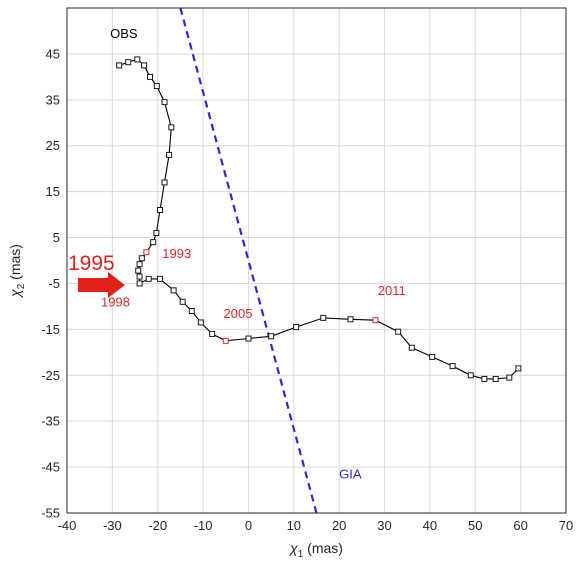  I want to click on annotation-obs: OBS, so click(124, 33).